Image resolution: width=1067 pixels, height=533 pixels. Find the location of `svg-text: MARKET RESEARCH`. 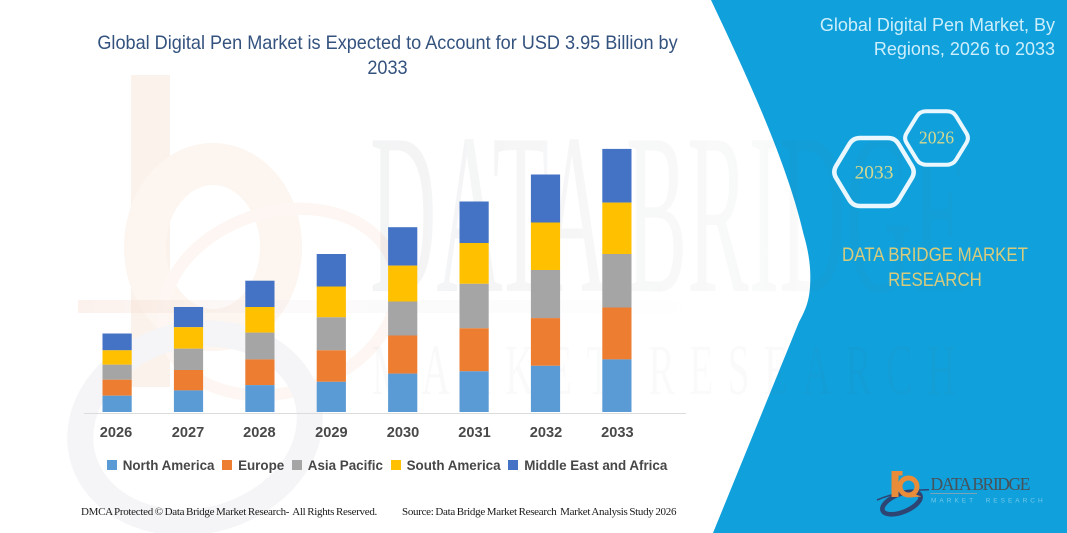

svg-text: MARKET RESEARCH is located at coordinates (988, 501).